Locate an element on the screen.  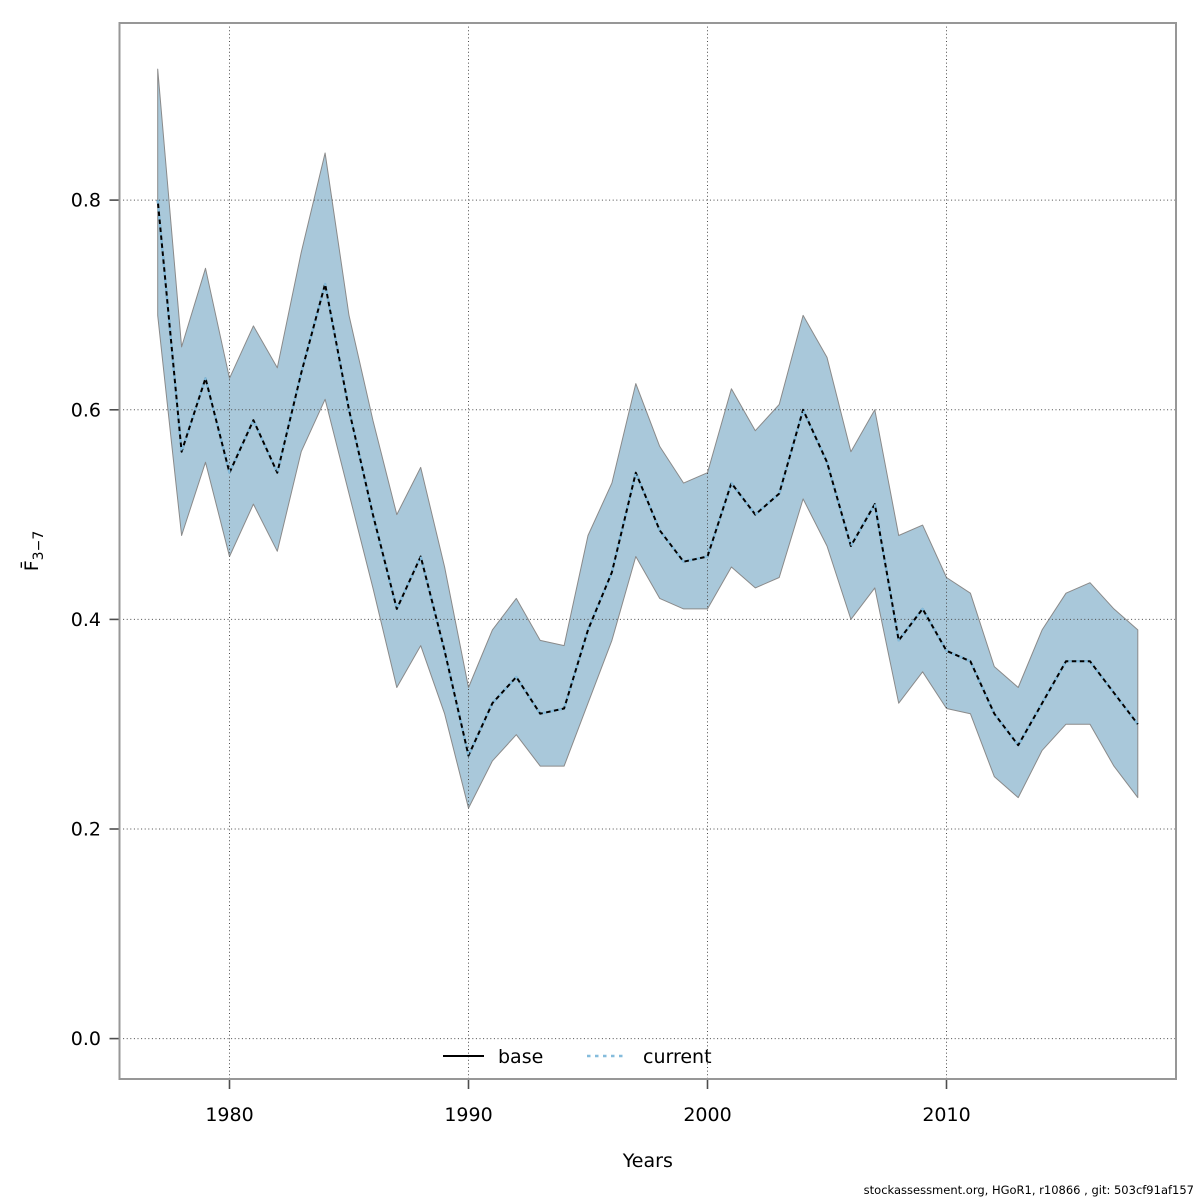
y-tick-label: 0.4 is located at coordinates (86, 620).